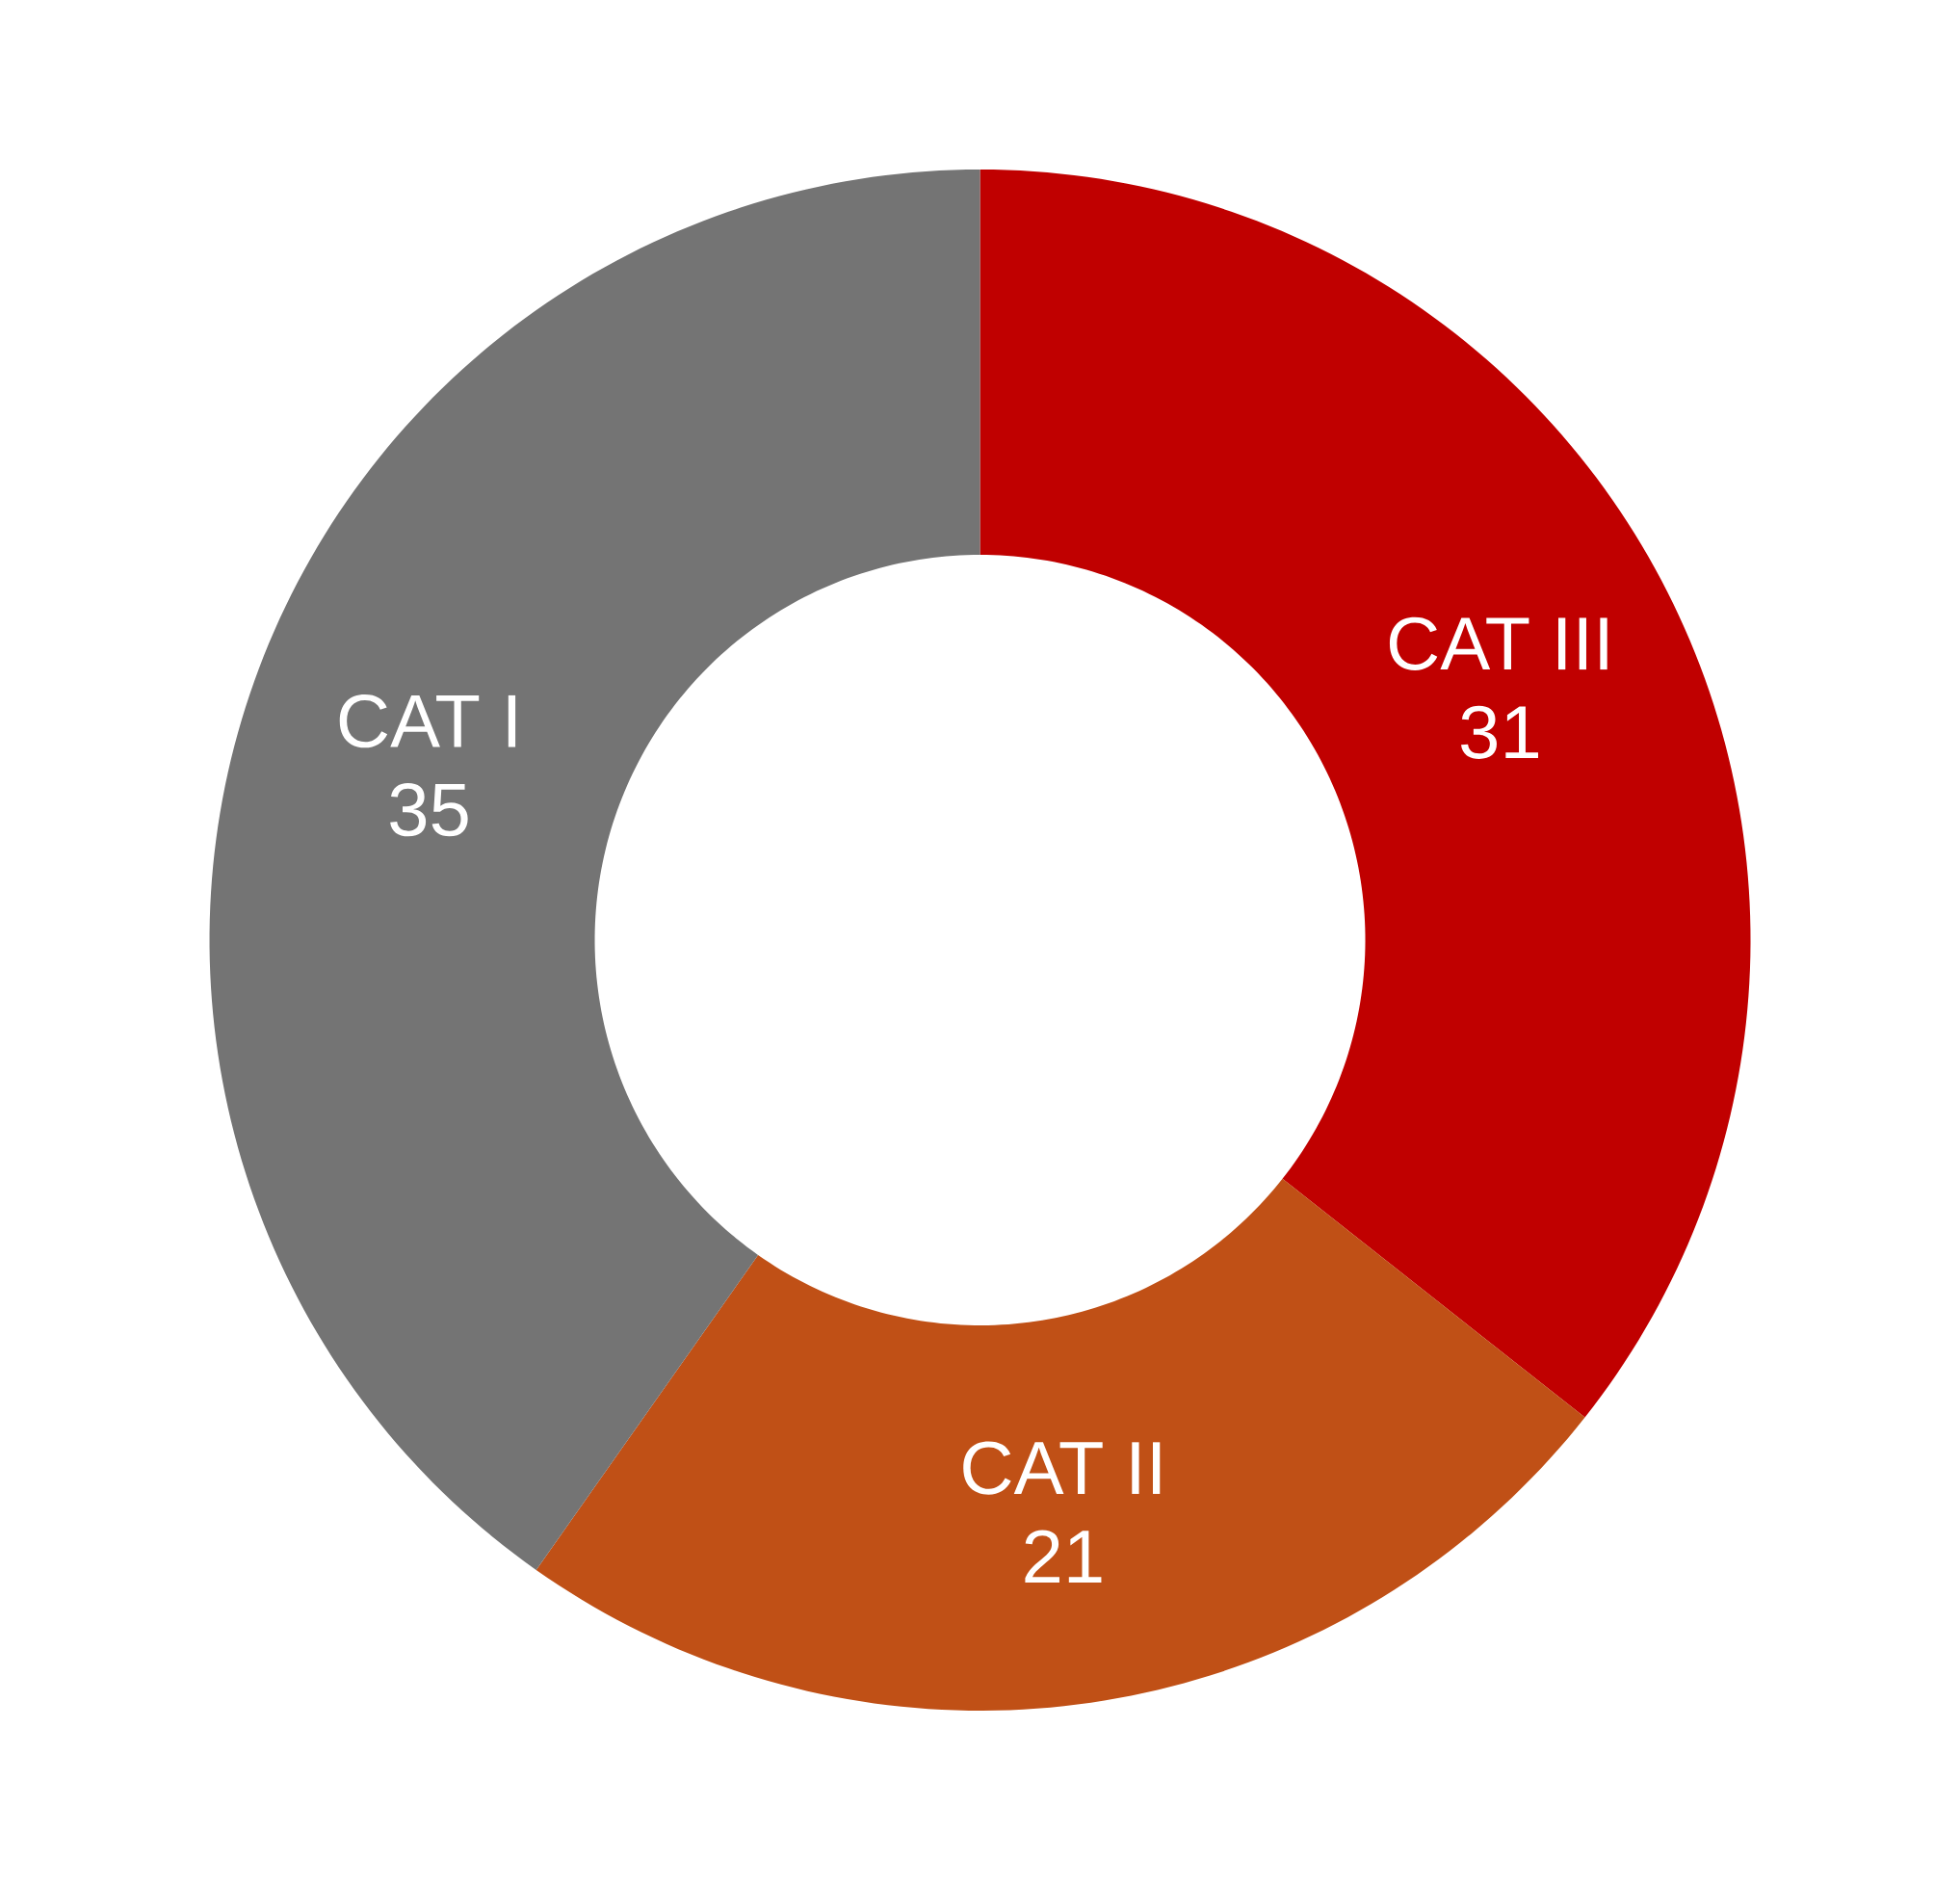  I want to click on slice-label: CAT III, so click(1498, 643).